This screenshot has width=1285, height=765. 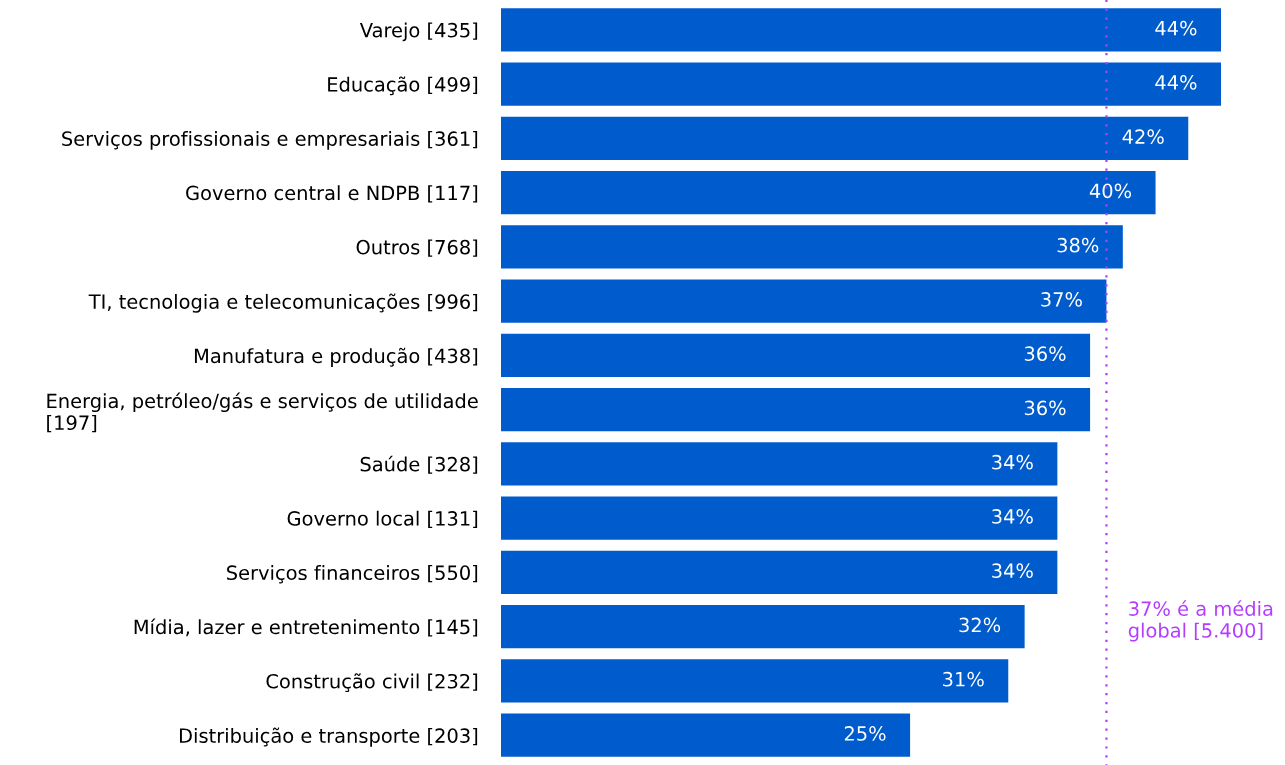 I want to click on y-tick-label: Serviços financeiros [550], so click(x=352, y=574).